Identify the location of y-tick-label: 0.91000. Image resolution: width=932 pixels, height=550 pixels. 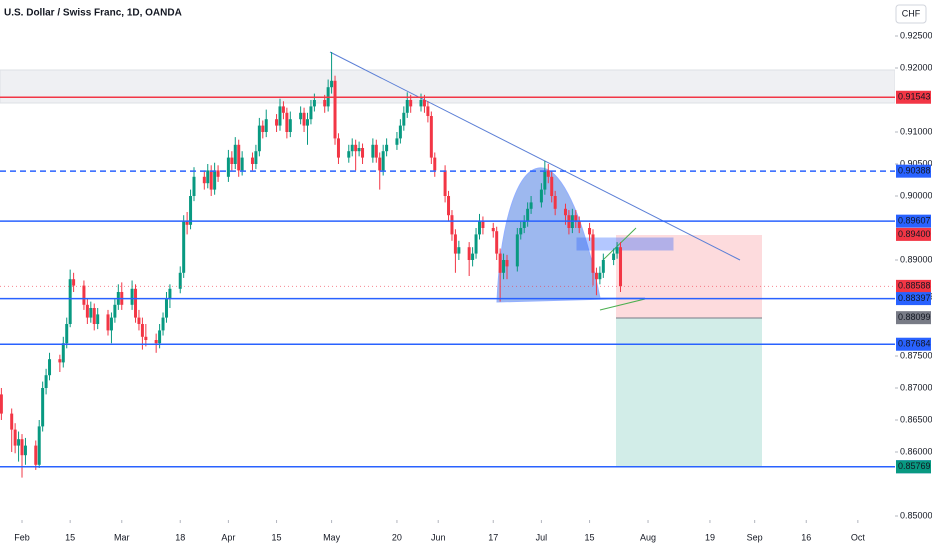
(916, 131).